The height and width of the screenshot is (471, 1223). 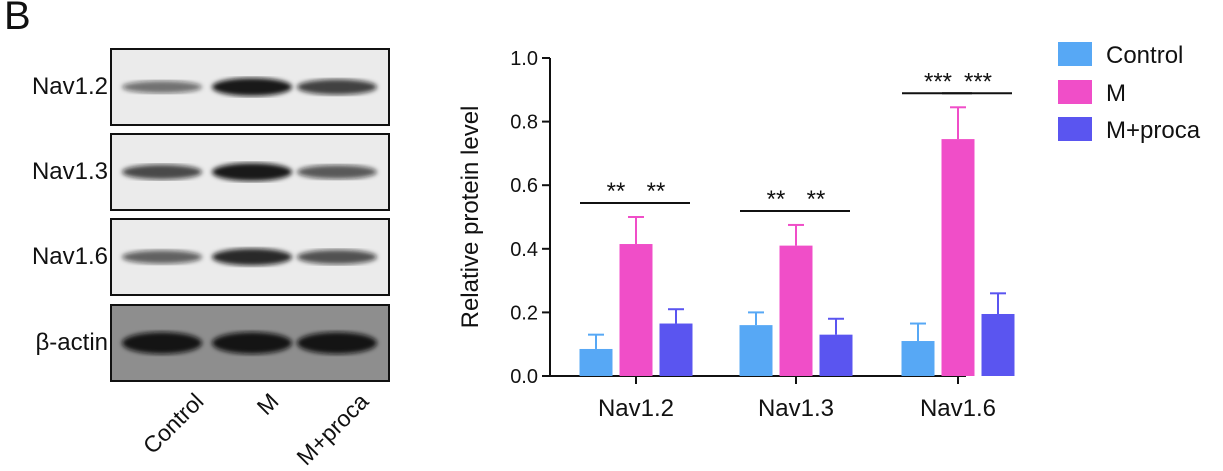 I want to click on blot-row-label: Nav1.6, so click(x=69, y=256).